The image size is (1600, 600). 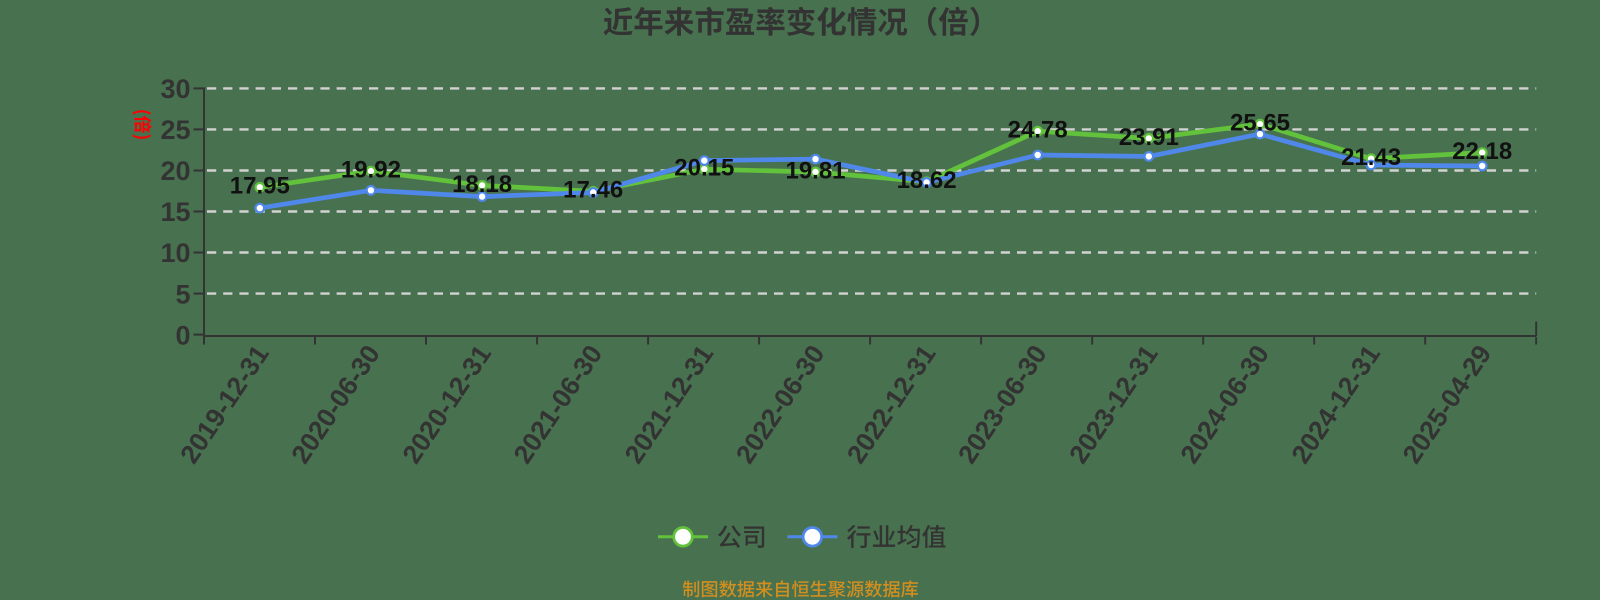 What do you see at coordinates (482, 184) in the screenshot?
I see `svg-text: 18.18` at bounding box center [482, 184].